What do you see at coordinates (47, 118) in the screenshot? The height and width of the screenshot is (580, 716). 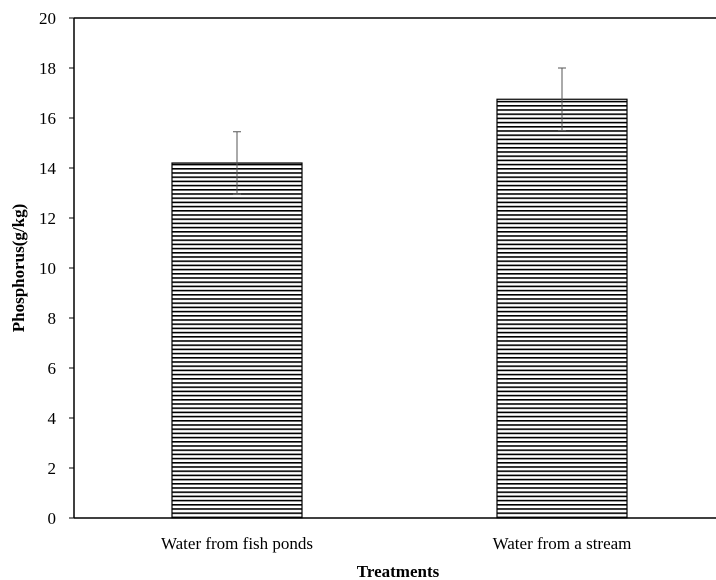 I see `y-tick-label: 16` at bounding box center [47, 118].